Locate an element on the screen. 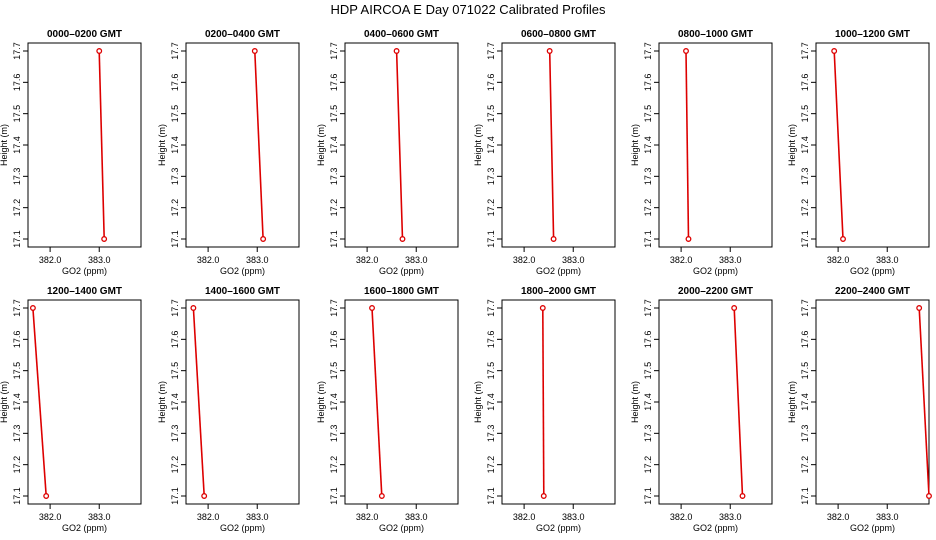  panel-title: 0200–0400 GMT is located at coordinates (242, 34).